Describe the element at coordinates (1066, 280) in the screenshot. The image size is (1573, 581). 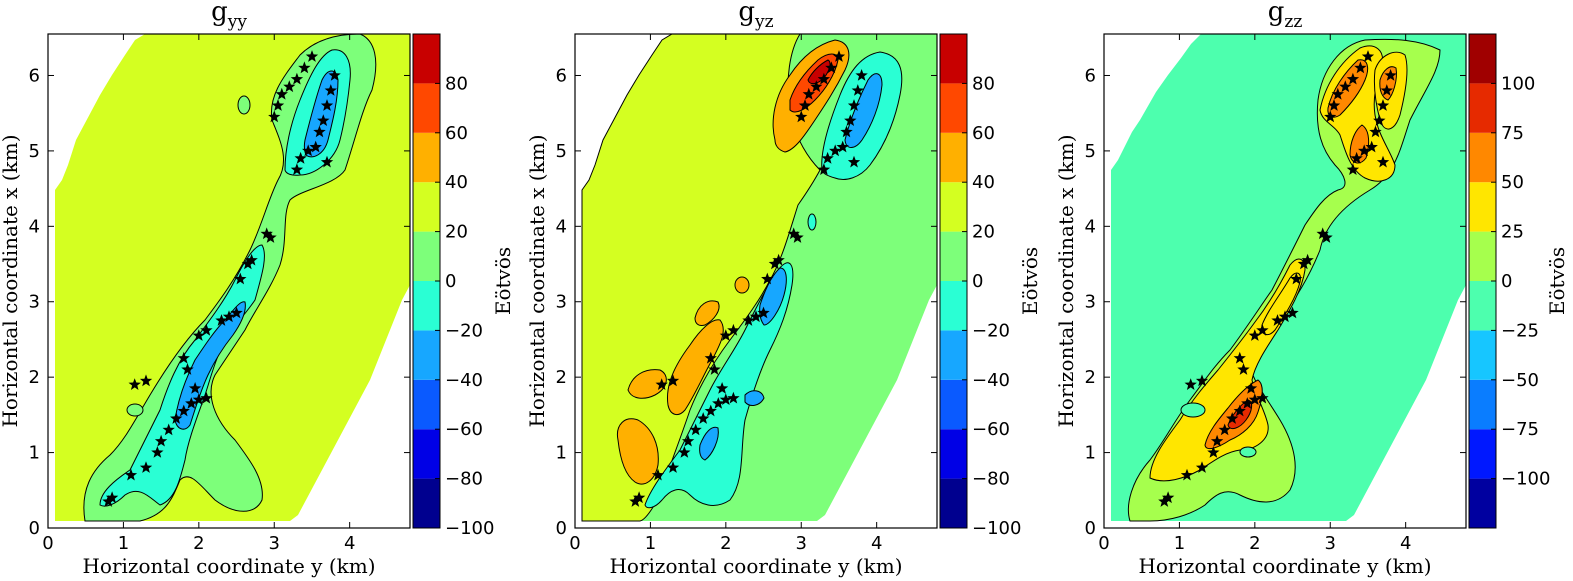
I see `y-axis-label: Horizontal coordinate x (km)` at that location.